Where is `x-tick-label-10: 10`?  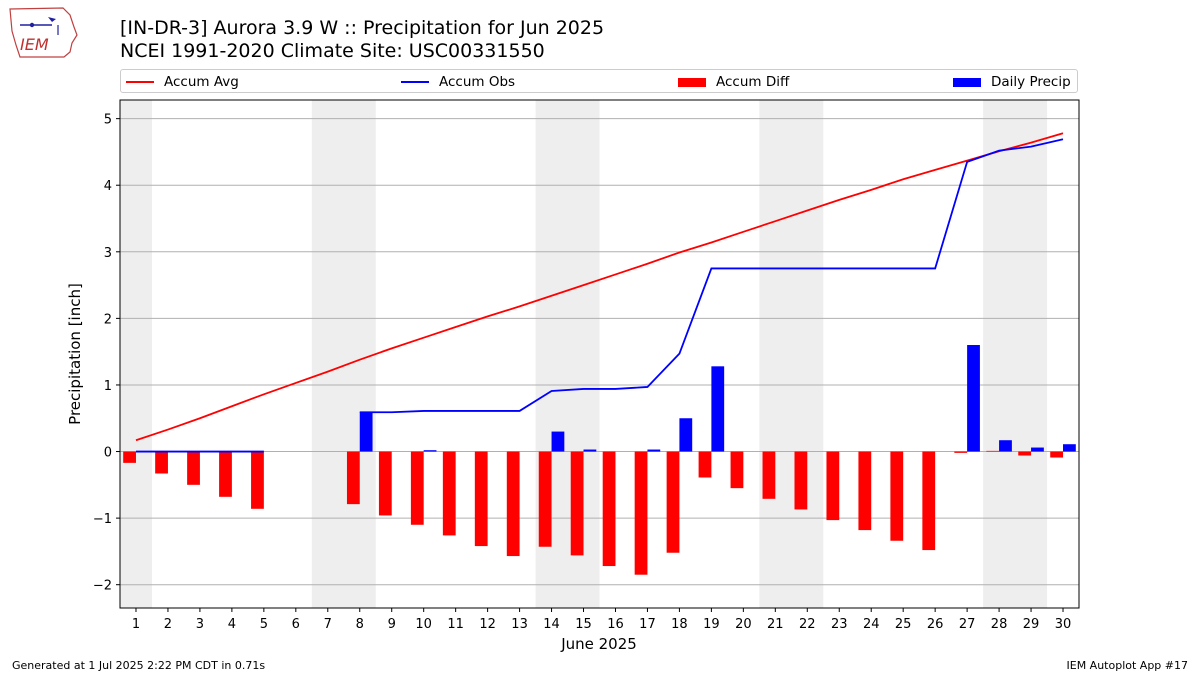
x-tick-label-10: 10 is located at coordinates (423, 624).